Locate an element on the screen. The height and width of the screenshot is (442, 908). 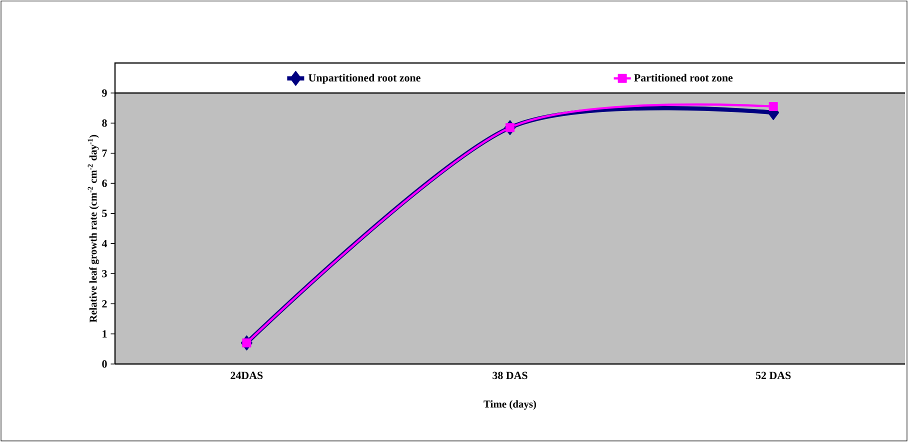
y-tick-label: 9 is located at coordinates (104, 93).